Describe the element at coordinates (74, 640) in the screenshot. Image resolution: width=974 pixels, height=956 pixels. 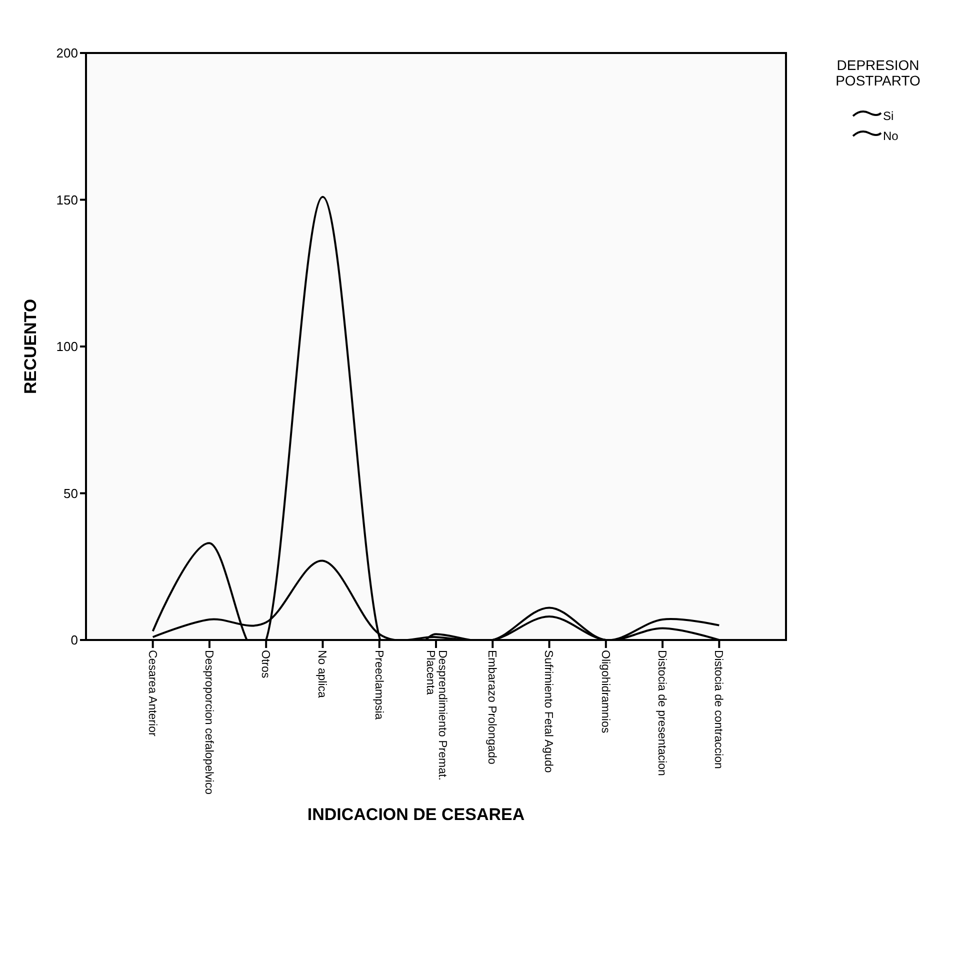
I see `y-tick-label: 0` at that location.